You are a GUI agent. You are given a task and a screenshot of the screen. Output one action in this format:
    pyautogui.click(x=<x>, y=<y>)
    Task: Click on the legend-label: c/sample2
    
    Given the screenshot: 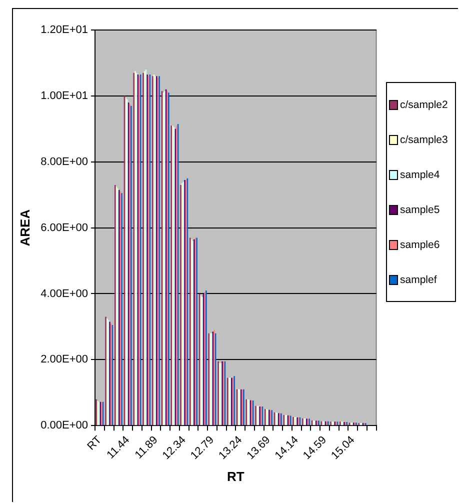 What is the action you would take?
    pyautogui.click(x=424, y=104)
    